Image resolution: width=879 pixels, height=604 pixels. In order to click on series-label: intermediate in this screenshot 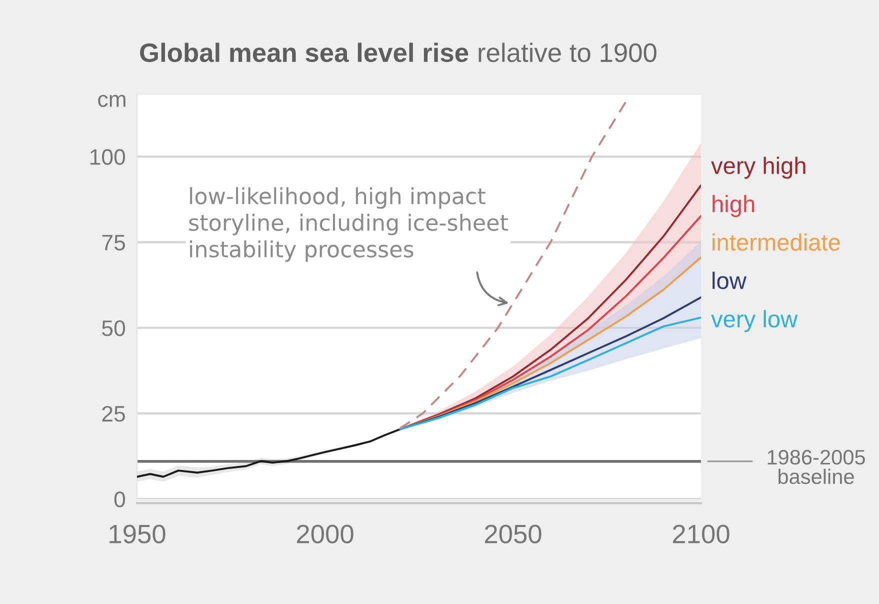, I will do `click(776, 242)`.